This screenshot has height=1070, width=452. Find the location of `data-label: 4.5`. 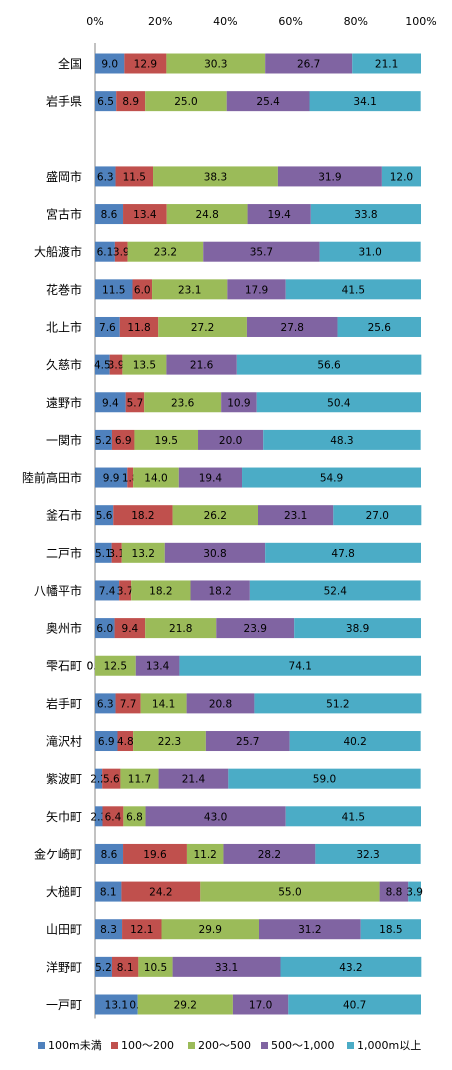

data-label: 4.5 is located at coordinates (102, 366).